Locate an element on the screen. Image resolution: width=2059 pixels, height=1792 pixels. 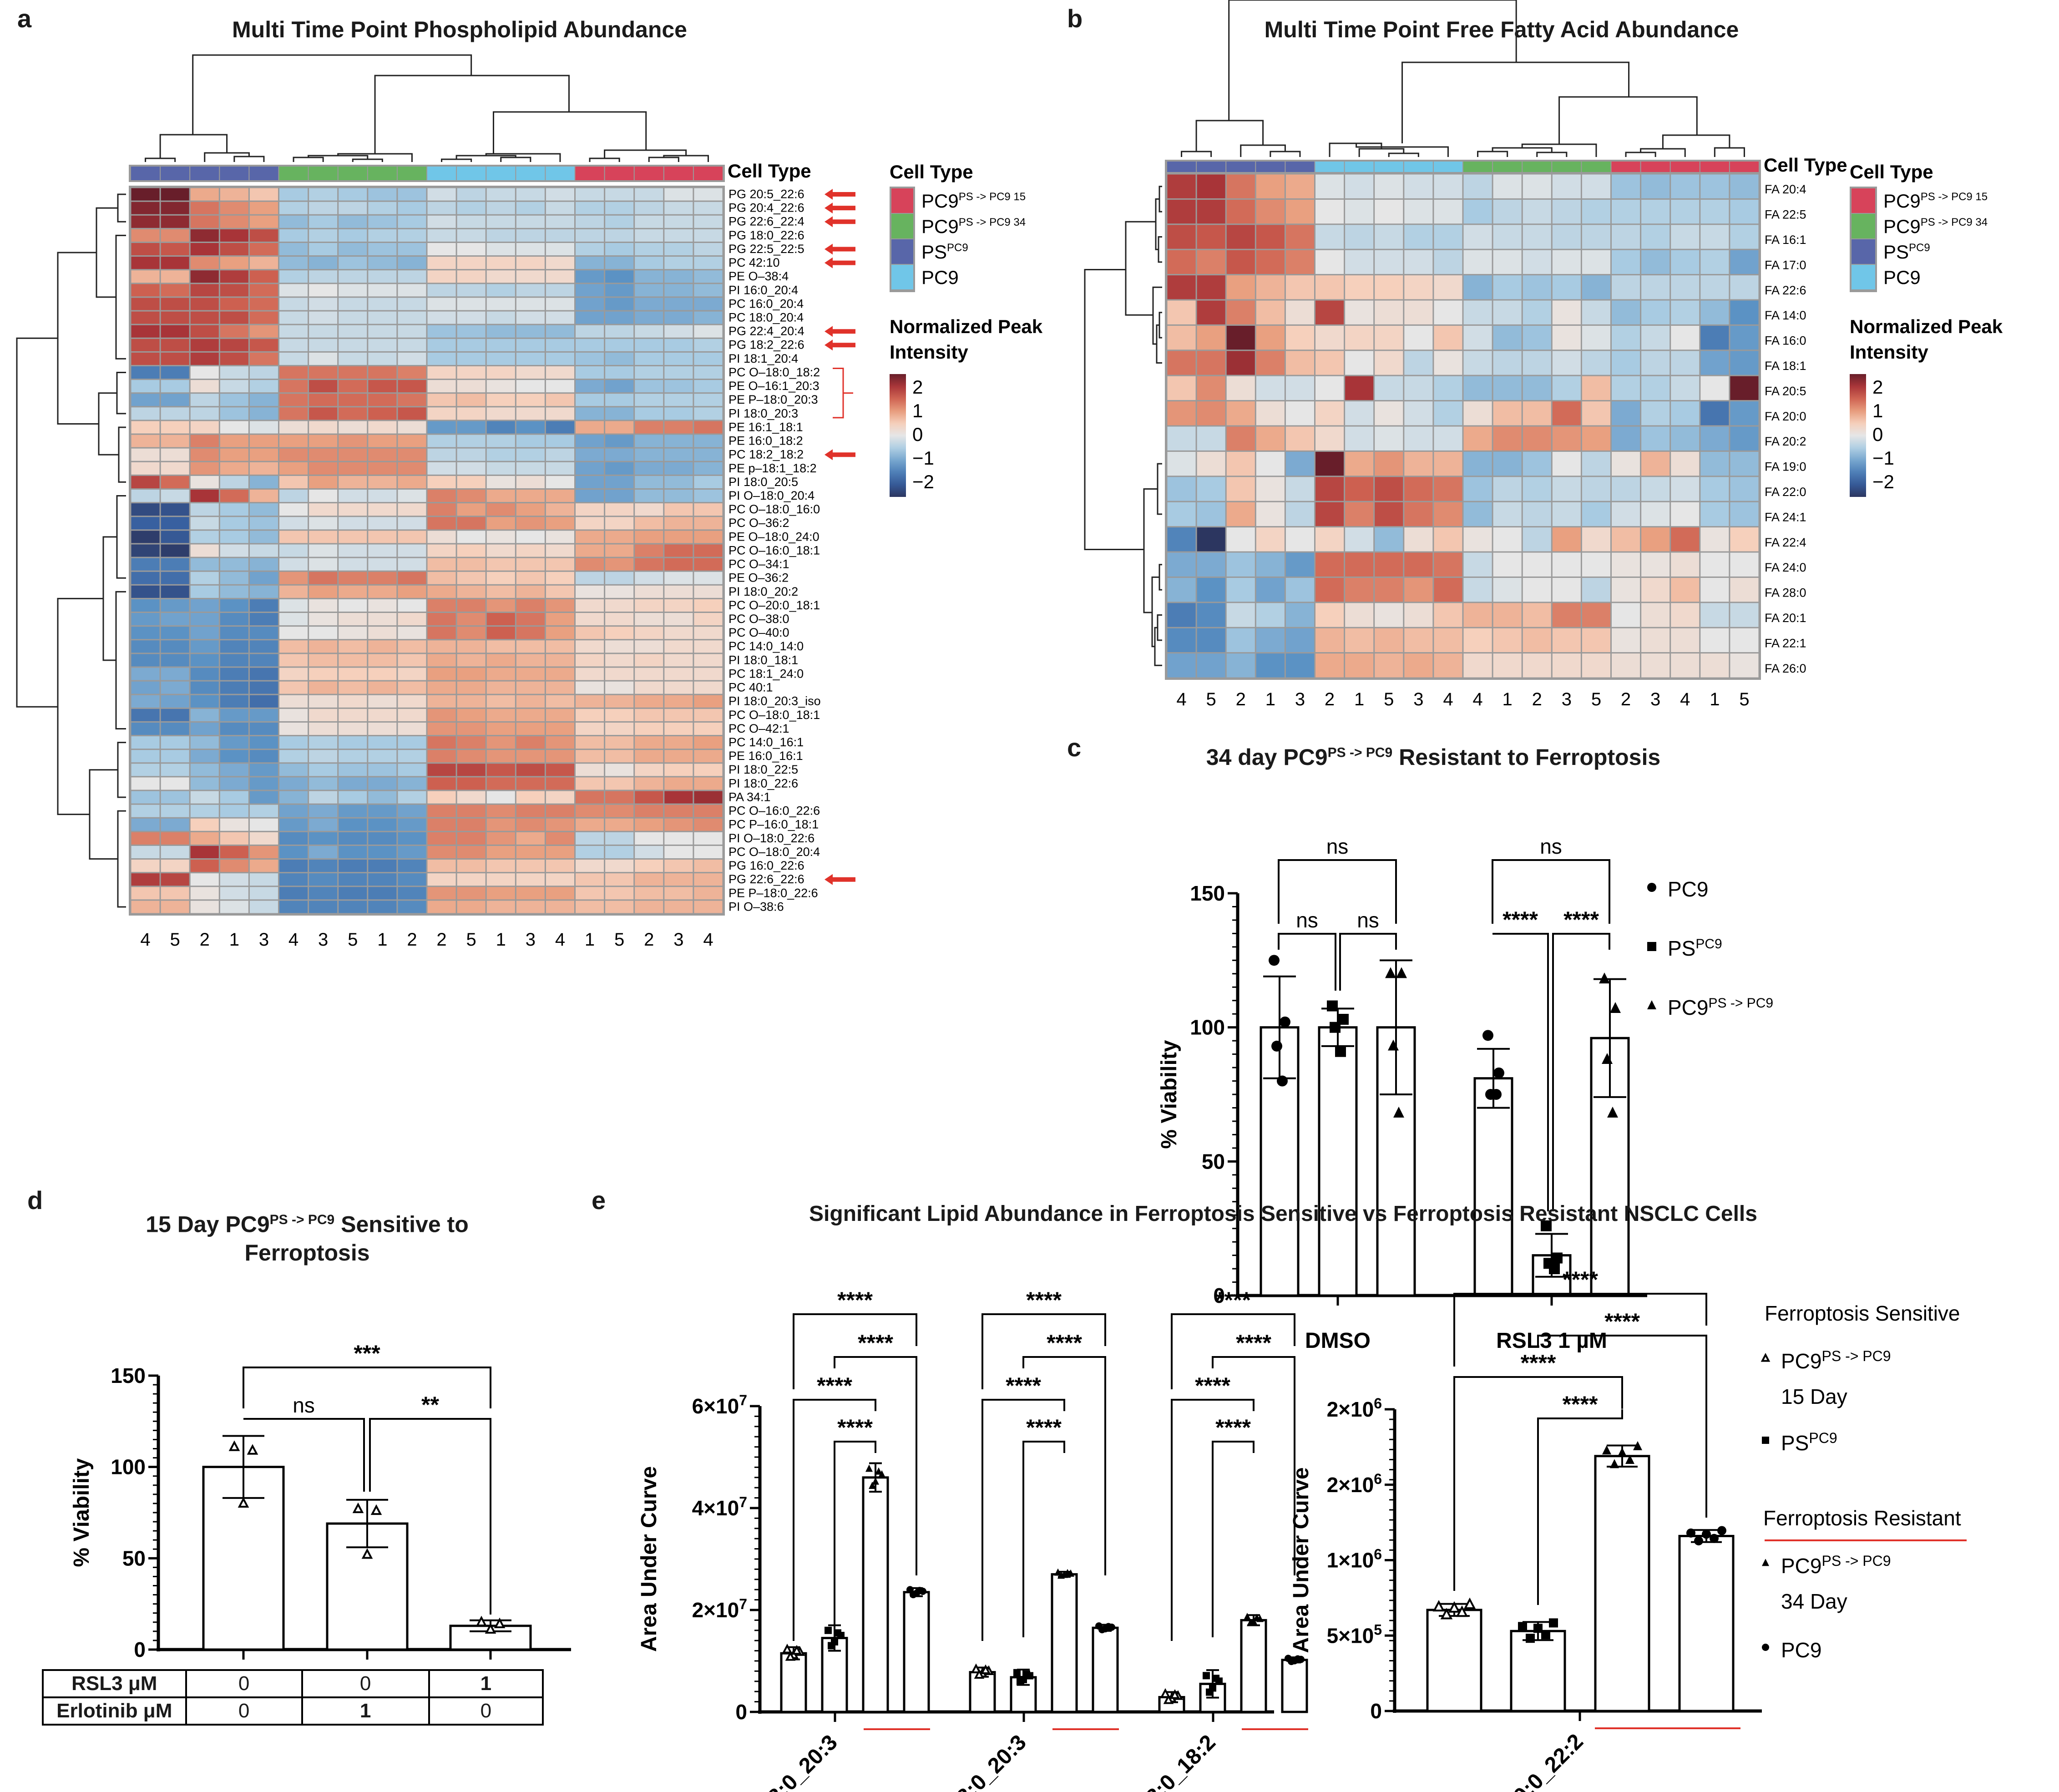
legend-cell-type-entry-main: PC9 is located at coordinates (1902, 277).